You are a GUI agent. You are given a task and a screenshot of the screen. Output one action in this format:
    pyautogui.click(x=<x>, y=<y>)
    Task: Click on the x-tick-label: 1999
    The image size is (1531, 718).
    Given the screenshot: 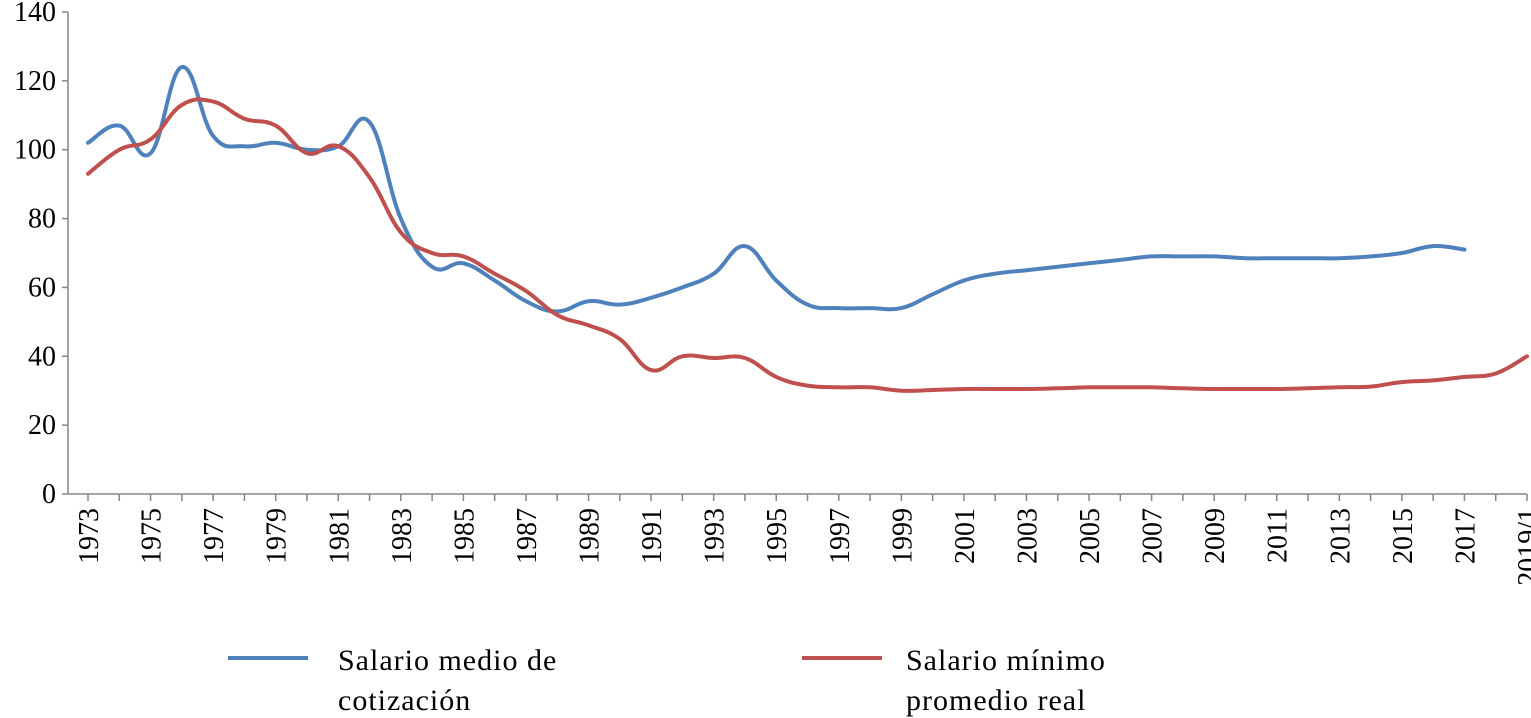 What is the action you would take?
    pyautogui.click(x=902, y=536)
    